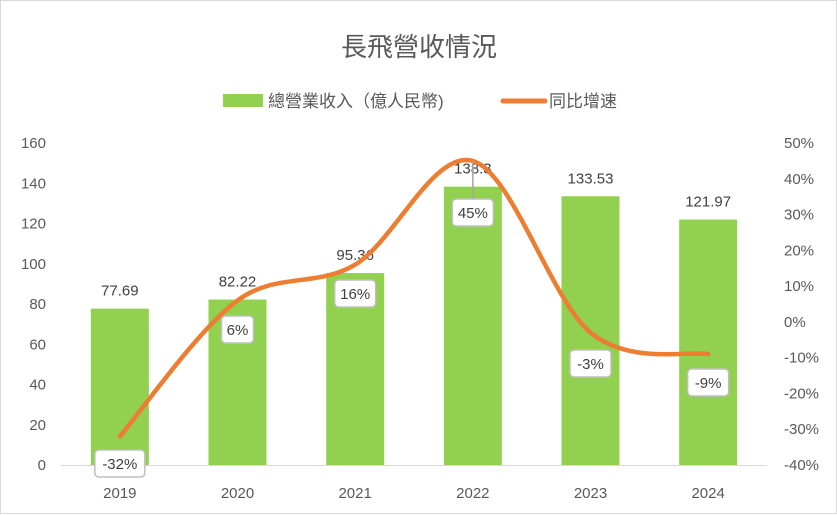 This screenshot has height=515, width=837. I want to click on callout-text: -32%, so click(119, 464).